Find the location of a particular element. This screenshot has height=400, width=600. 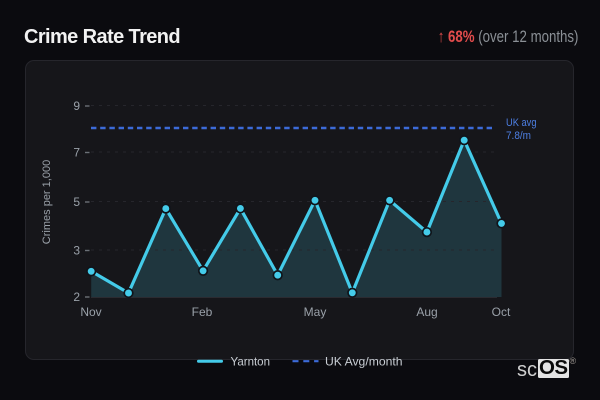

svg-text: Aug is located at coordinates (426, 312).